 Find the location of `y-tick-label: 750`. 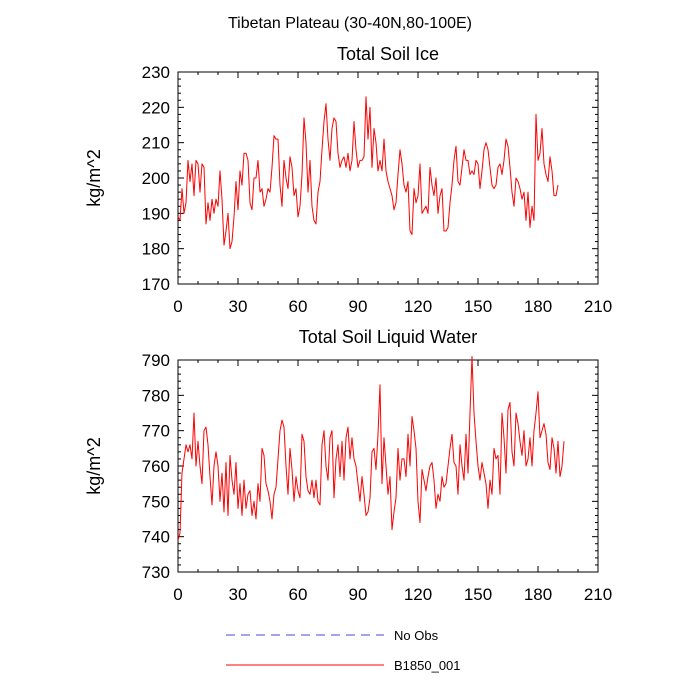

y-tick-label: 750 is located at coordinates (156, 501).